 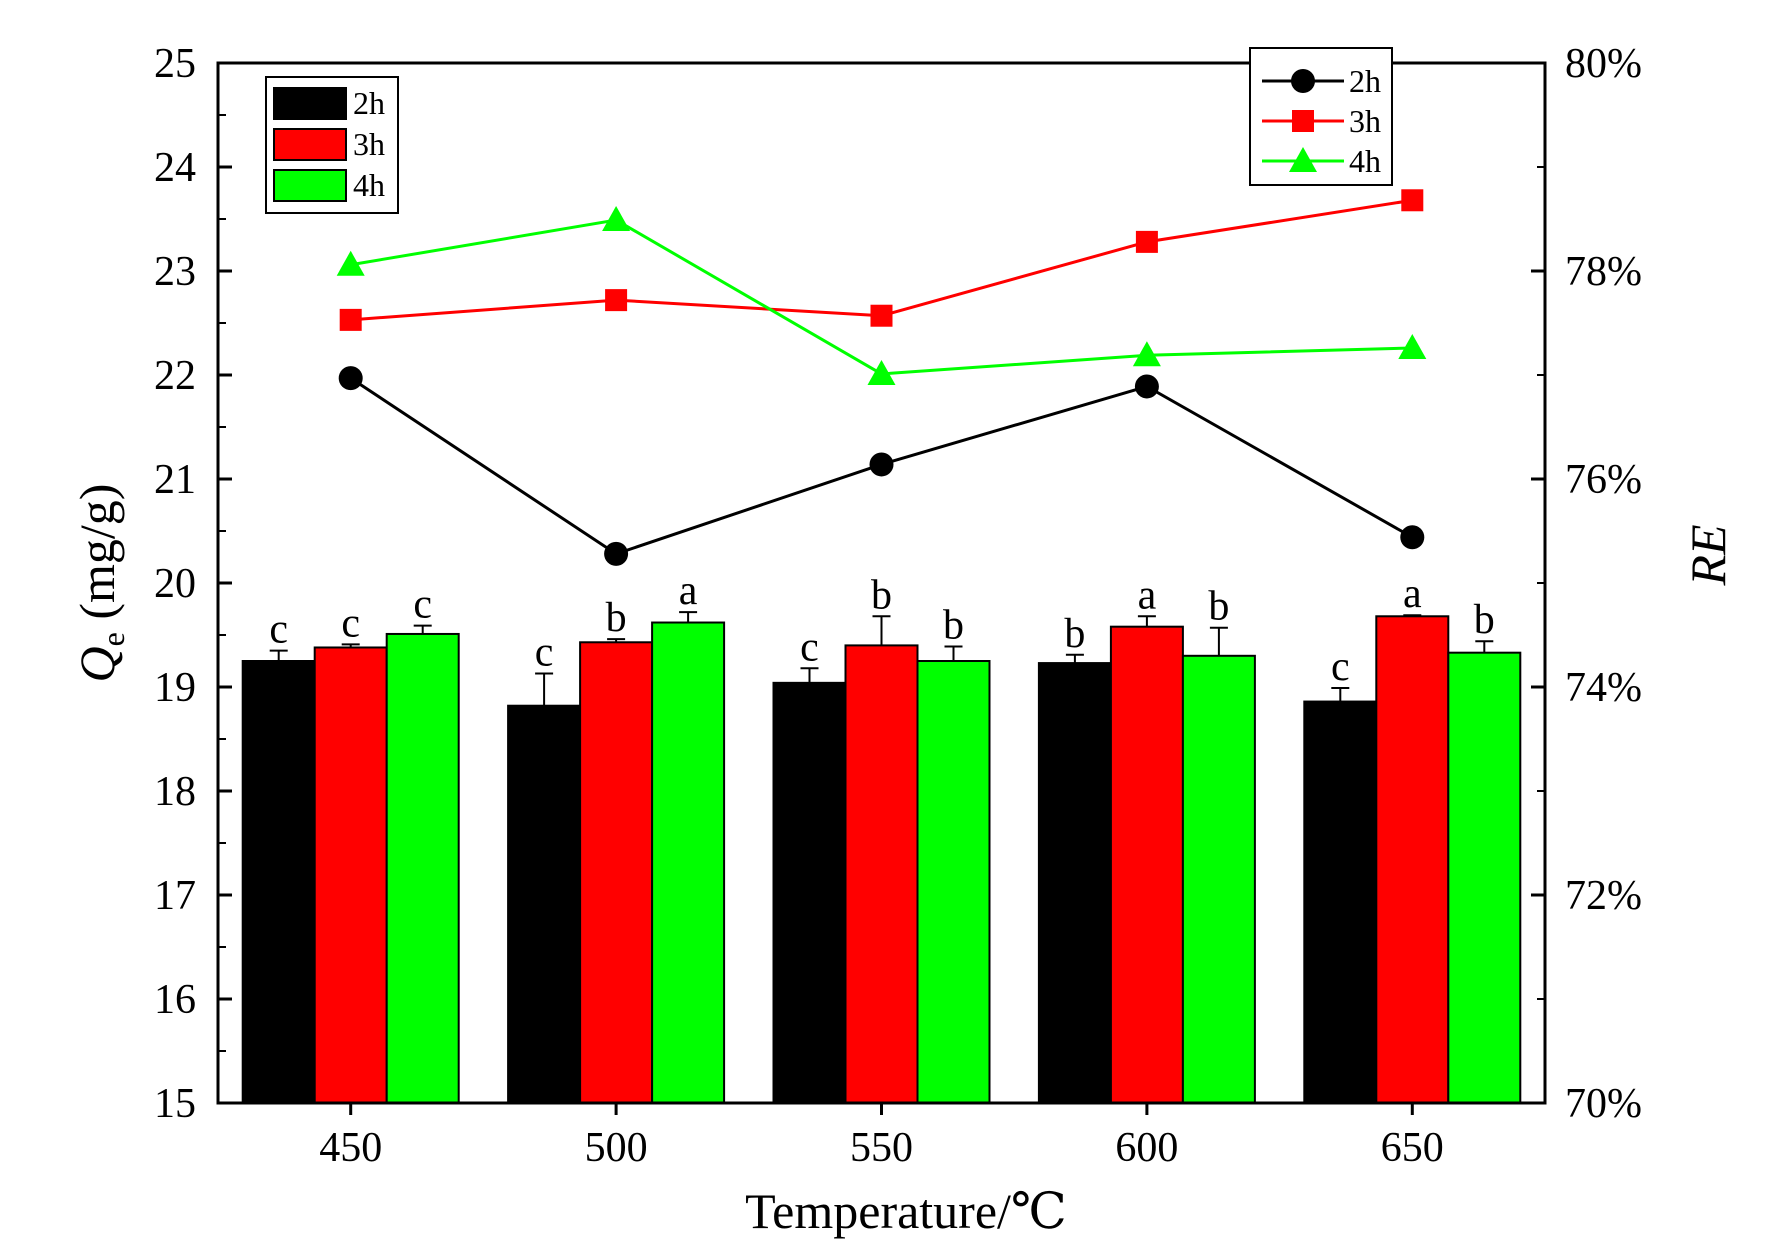 I want to click on legend-bar-label-3h: 3h, so click(x=369, y=144).